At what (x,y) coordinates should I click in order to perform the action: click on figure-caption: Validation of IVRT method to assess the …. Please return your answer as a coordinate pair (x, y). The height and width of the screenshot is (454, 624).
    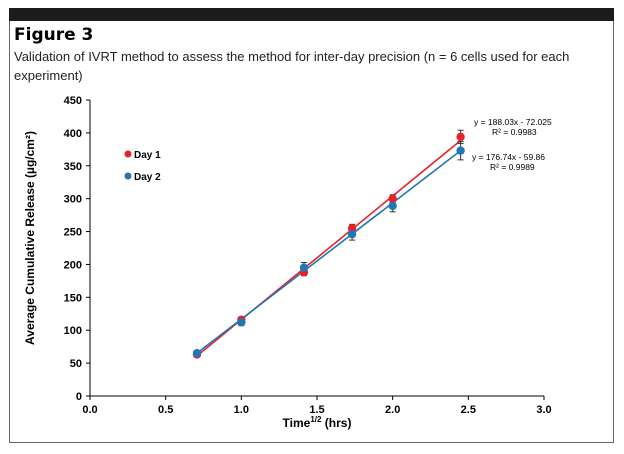
    Looking at the image, I should click on (292, 66).